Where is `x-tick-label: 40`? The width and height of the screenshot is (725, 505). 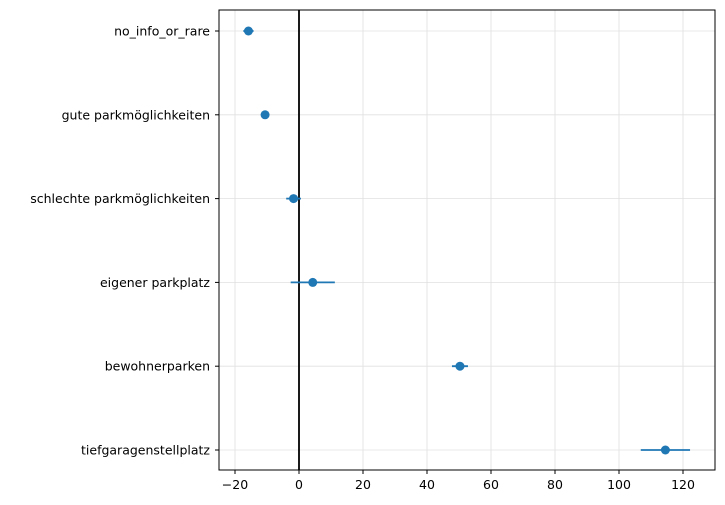 x-tick-label: 40 is located at coordinates (427, 484).